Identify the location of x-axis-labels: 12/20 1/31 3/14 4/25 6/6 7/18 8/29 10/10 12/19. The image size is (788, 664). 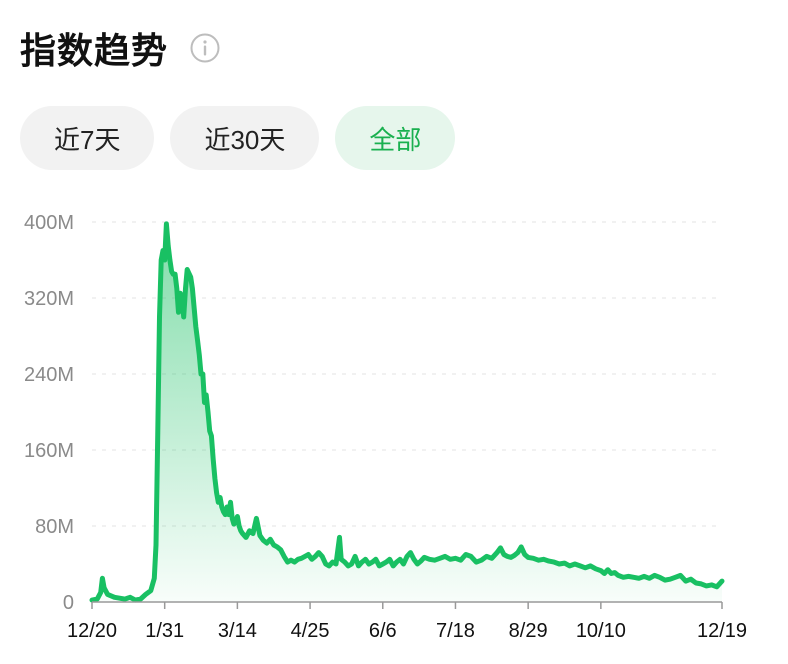
(407, 631).